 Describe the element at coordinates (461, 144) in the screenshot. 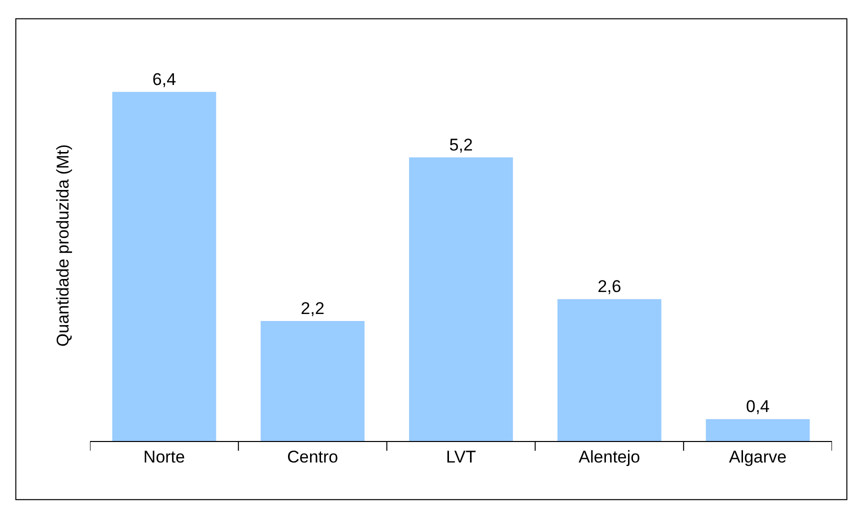

I see `data-label: 5,2` at that location.